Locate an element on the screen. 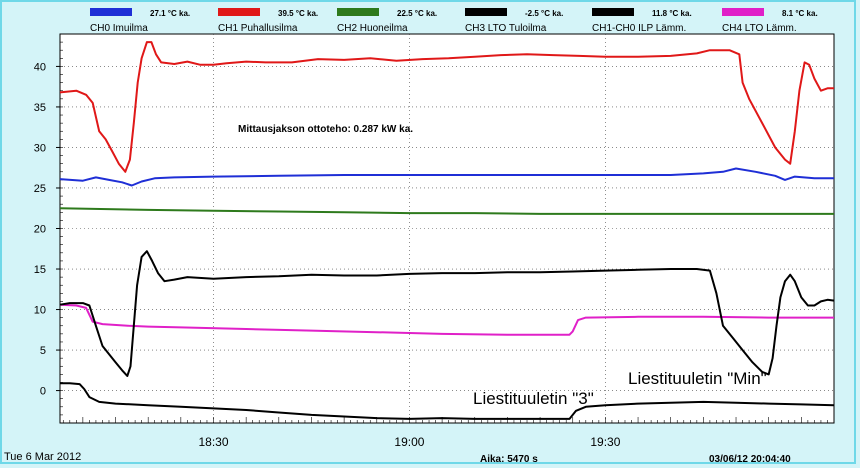 Image resolution: width=860 pixels, height=468 pixels. legend-series-name: CH2 Huoneilma is located at coordinates (372, 28).